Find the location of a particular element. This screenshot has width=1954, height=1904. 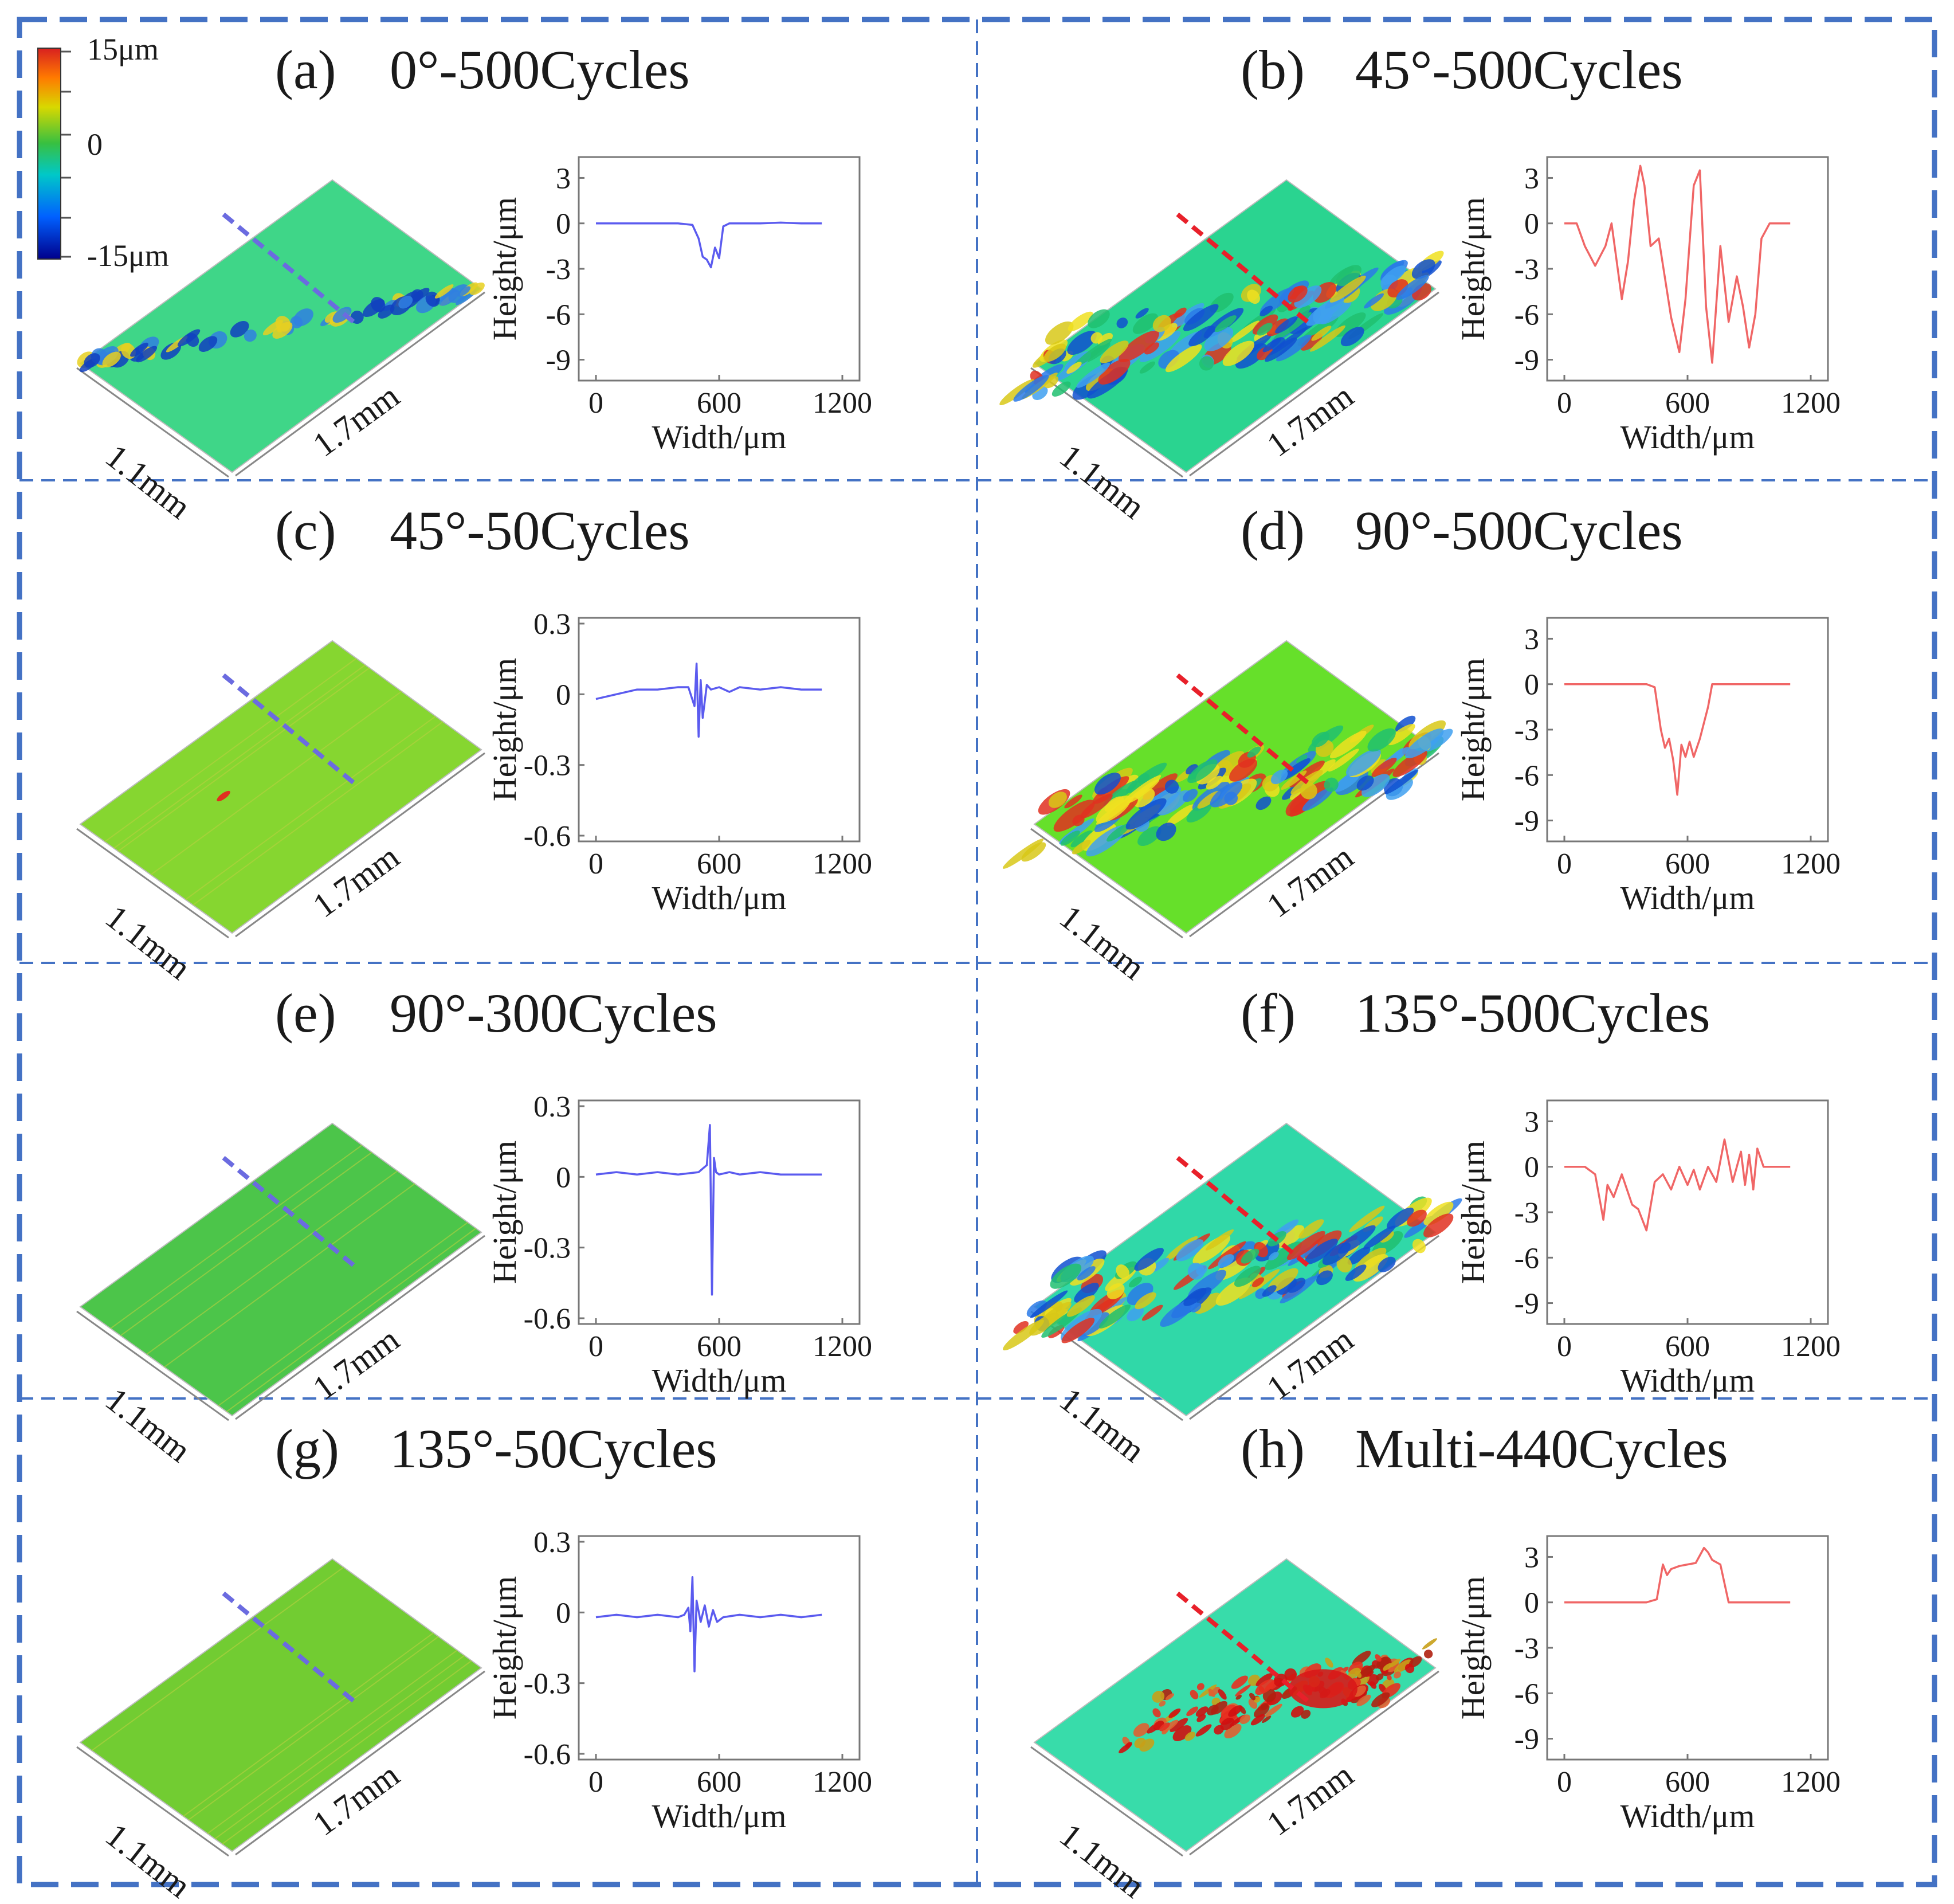

panel-title: Multi-440Cycles is located at coordinates (1541, 1449).